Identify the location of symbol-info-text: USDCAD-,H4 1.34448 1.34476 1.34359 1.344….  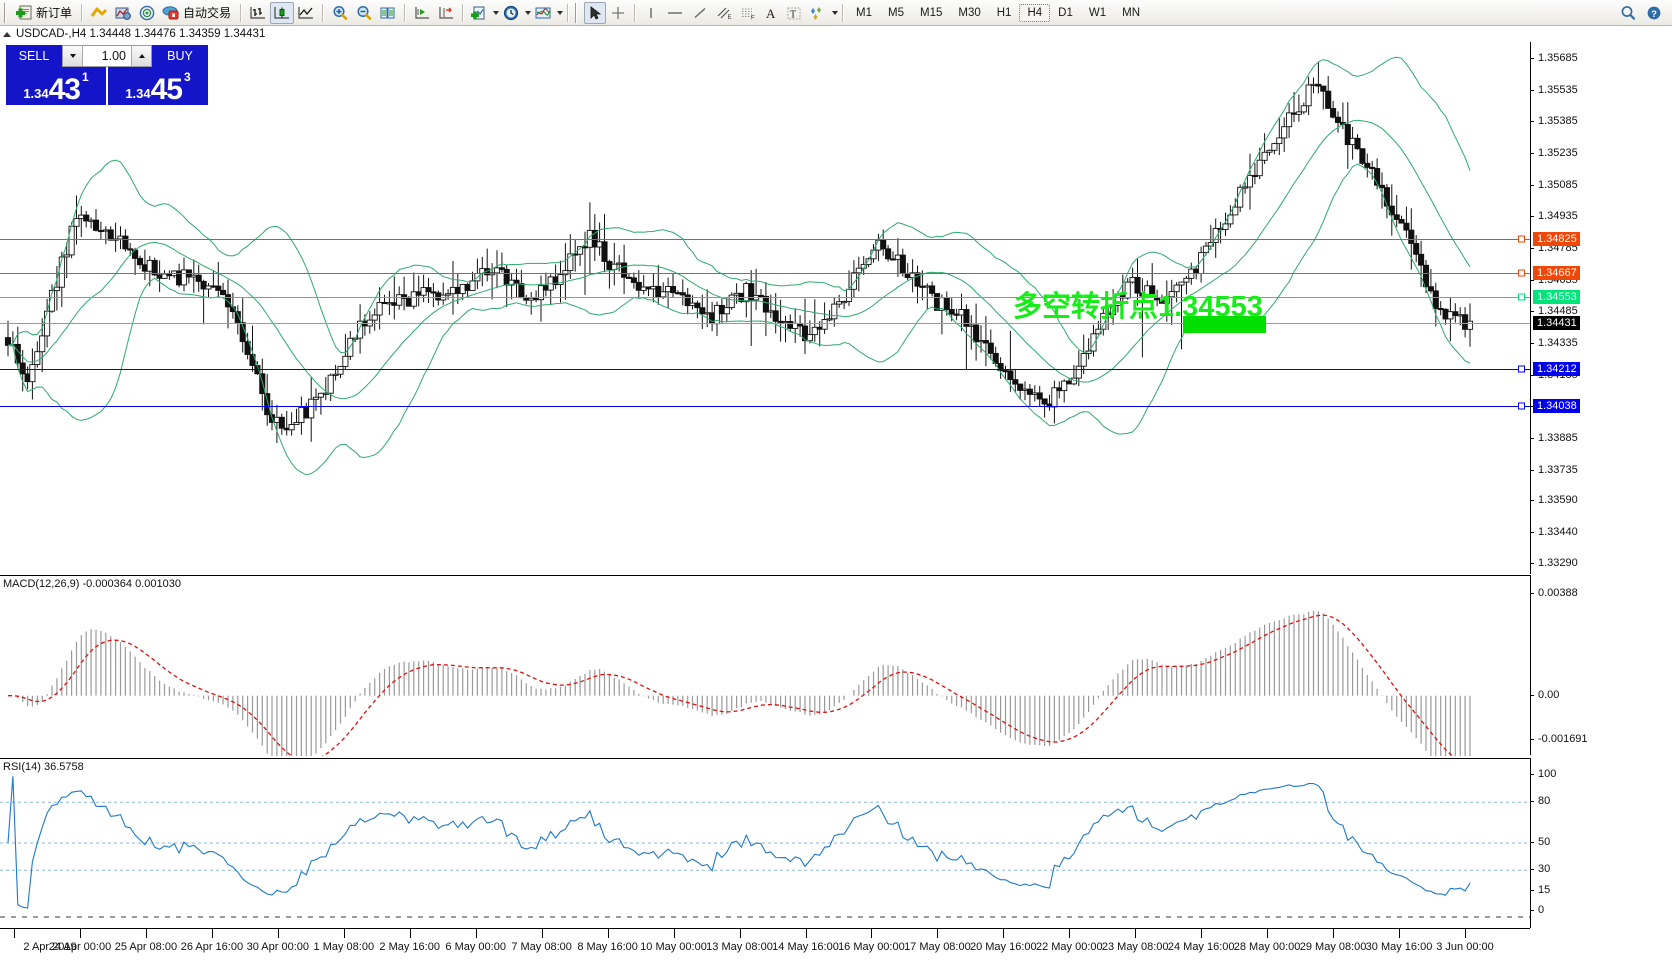
(141, 34).